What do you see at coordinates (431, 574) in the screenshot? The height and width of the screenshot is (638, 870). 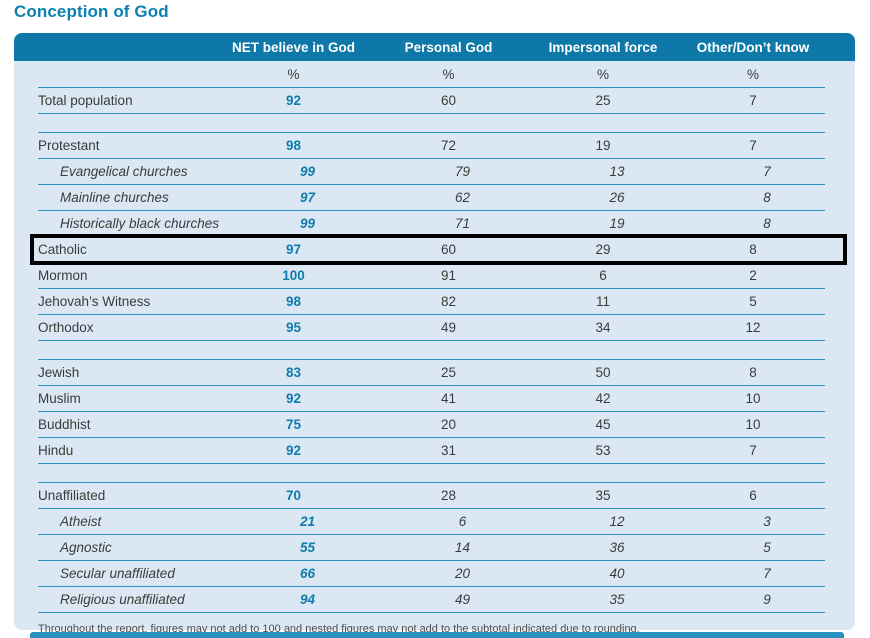 I see `table-row: Secular unaffiliated 66 20 40 7` at bounding box center [431, 574].